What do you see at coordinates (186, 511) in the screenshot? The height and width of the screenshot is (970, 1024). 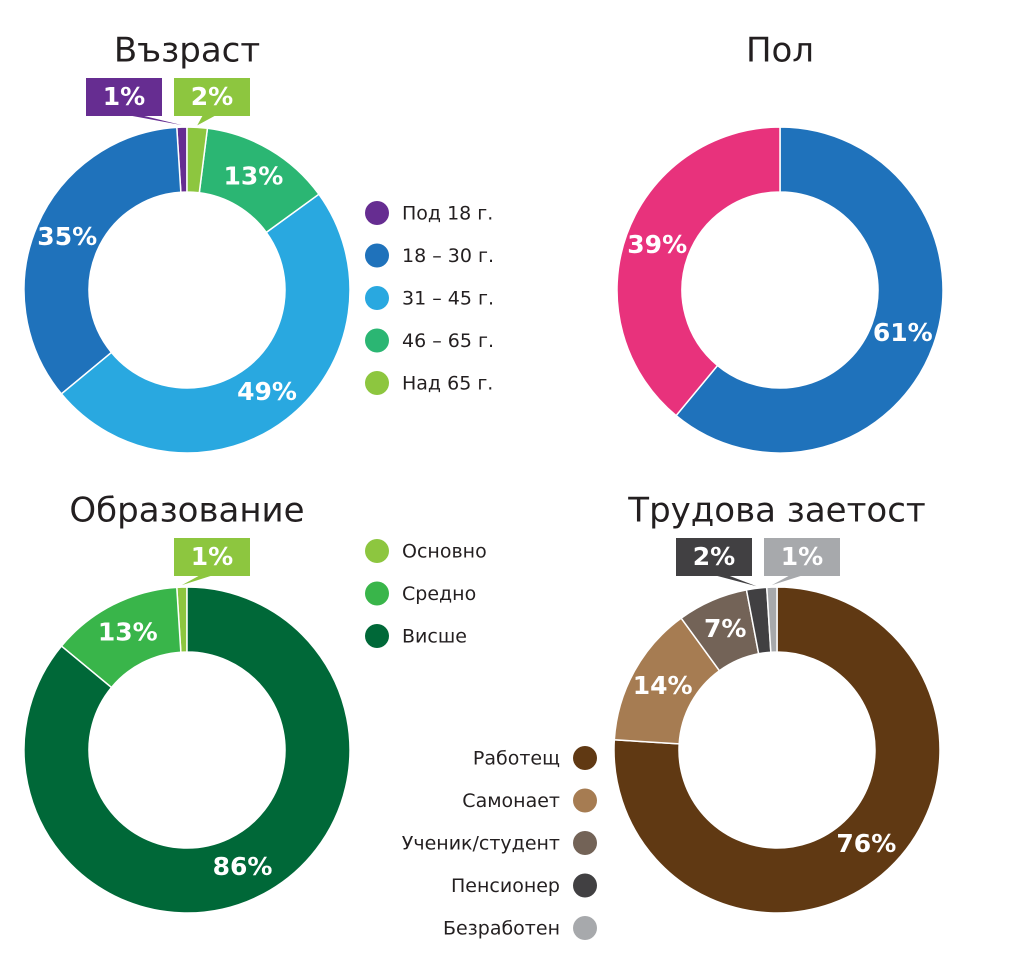 I see `chart-title: Образование` at bounding box center [186, 511].